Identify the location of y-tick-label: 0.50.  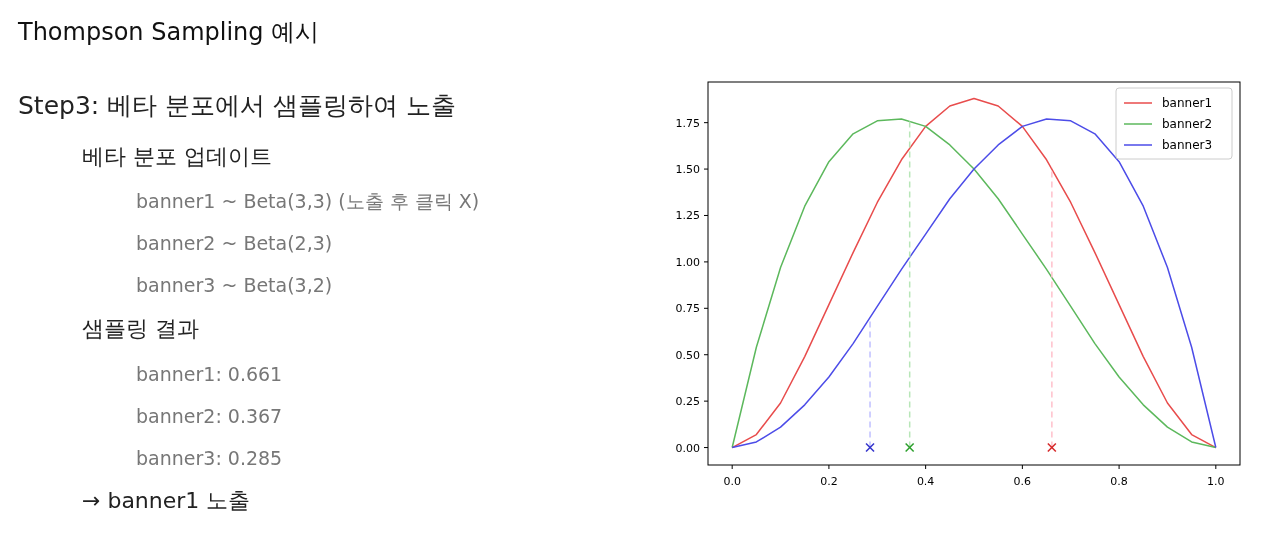
(687, 355).